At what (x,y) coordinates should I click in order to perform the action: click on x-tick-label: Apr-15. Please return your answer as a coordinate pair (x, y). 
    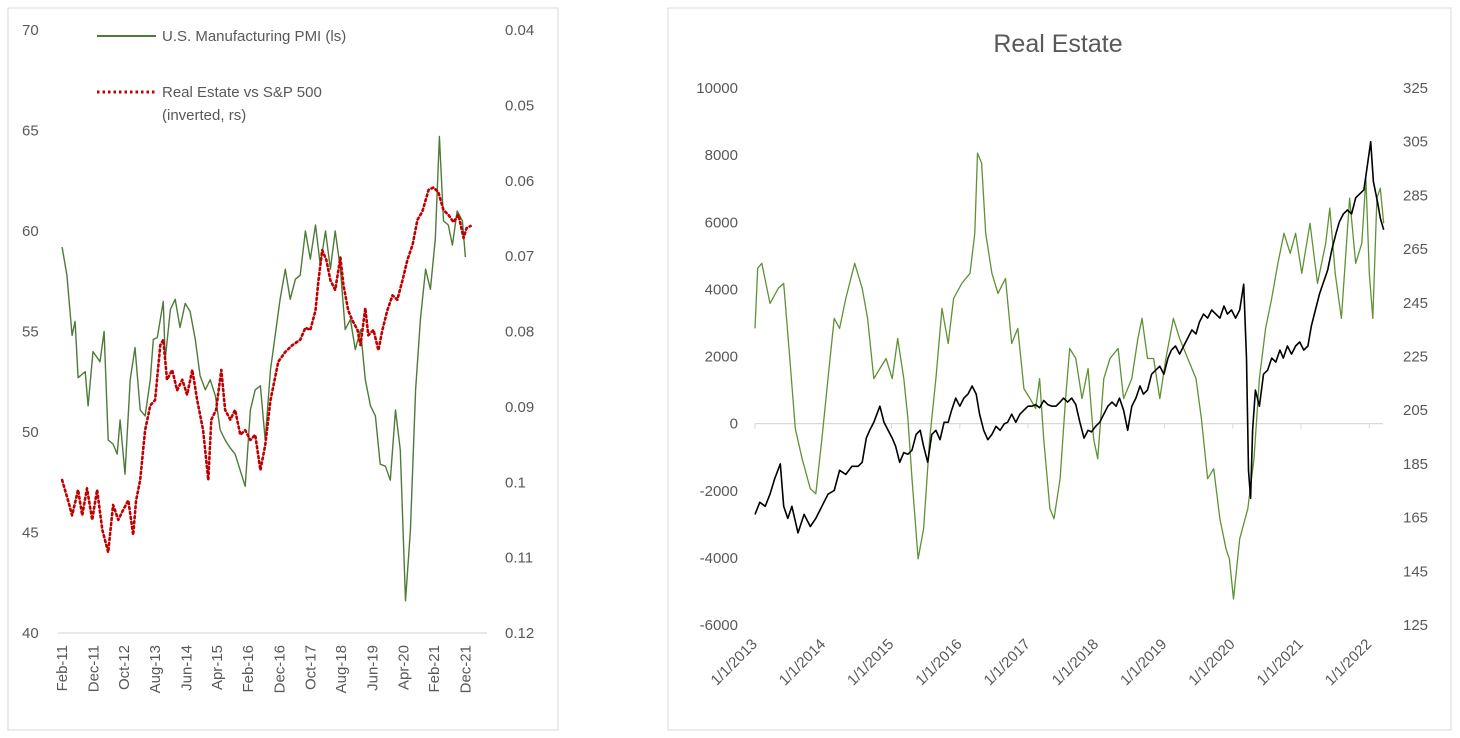
    Looking at the image, I should click on (217, 667).